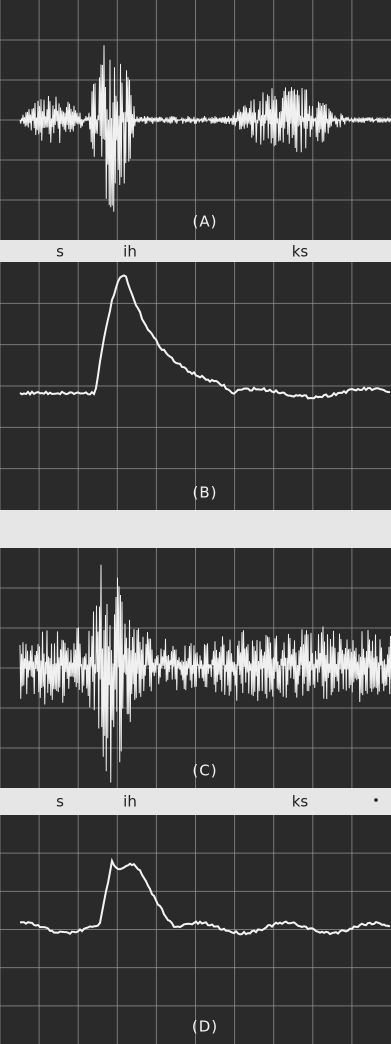 The image size is (391, 1044). I want to click on panel-label: (D), so click(205, 1027).